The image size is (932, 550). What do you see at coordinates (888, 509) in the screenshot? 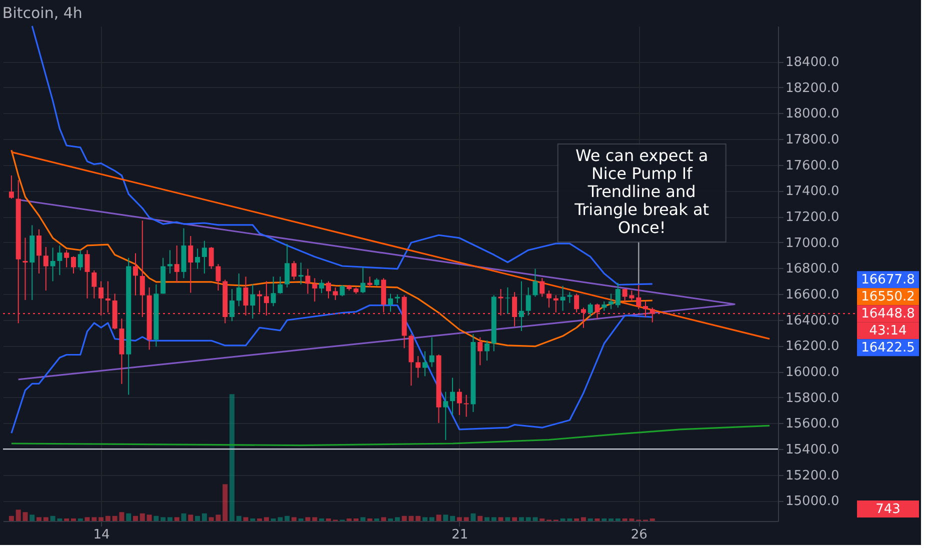
I see `text: 743` at bounding box center [888, 509].